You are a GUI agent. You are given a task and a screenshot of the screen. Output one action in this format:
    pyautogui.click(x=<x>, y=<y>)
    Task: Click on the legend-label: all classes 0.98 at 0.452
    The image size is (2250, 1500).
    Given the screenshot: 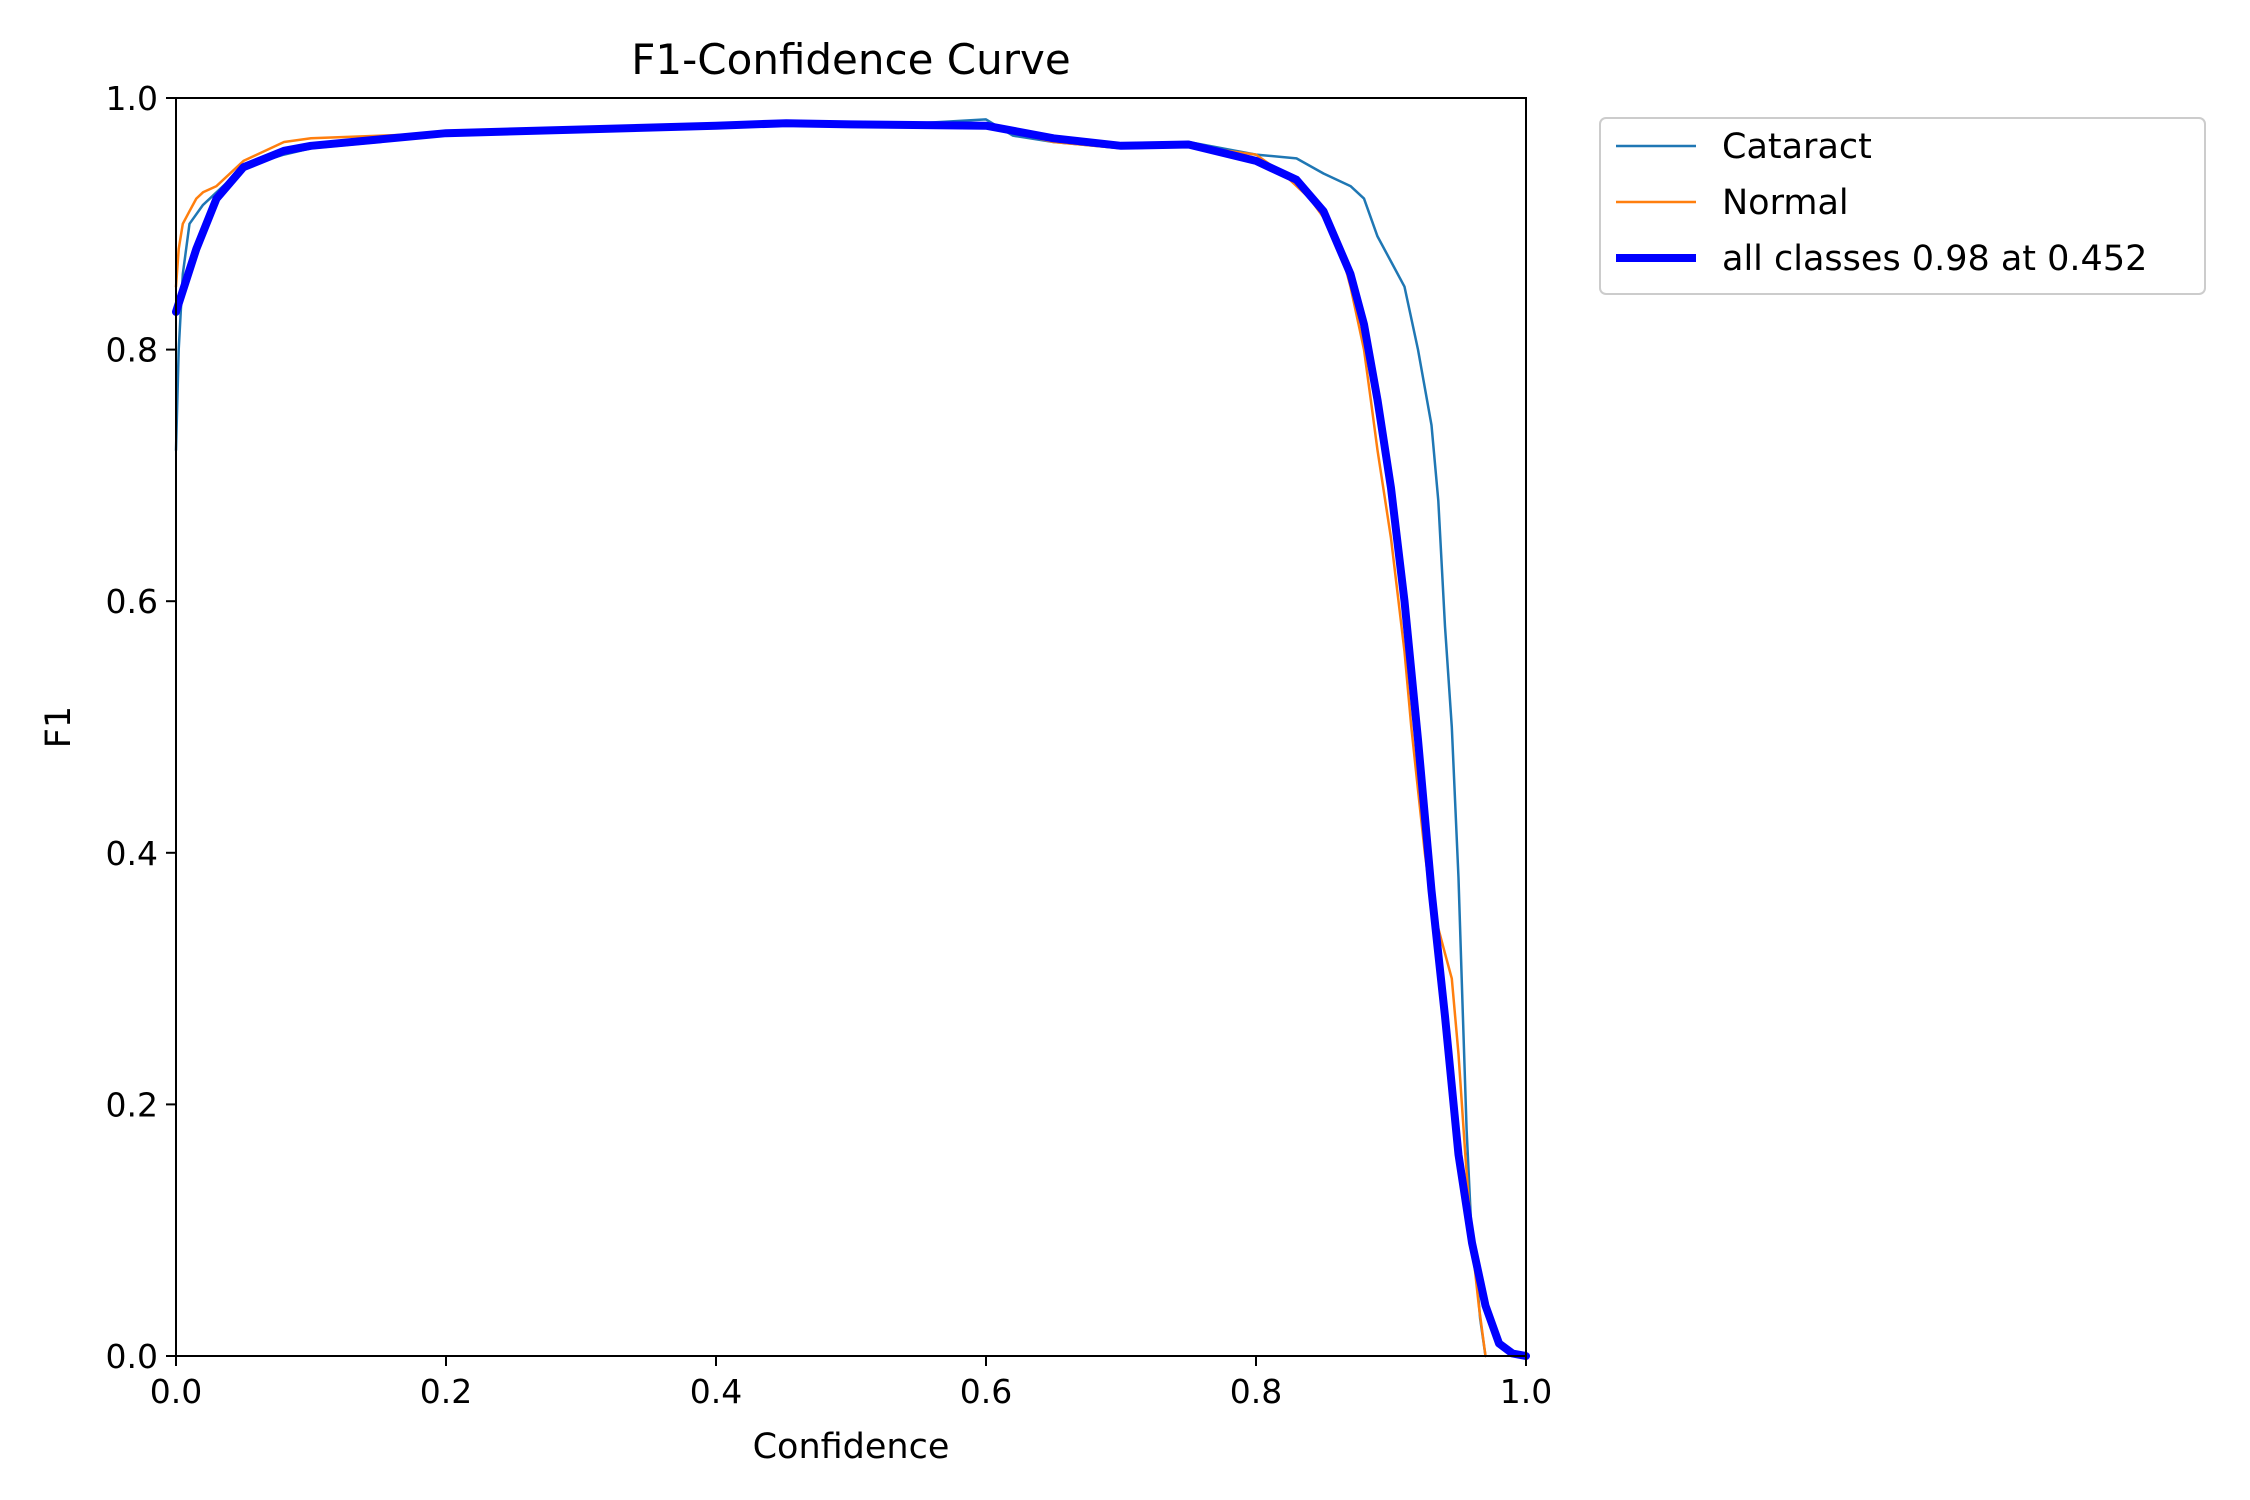 What is the action you would take?
    pyautogui.click(x=1934, y=259)
    